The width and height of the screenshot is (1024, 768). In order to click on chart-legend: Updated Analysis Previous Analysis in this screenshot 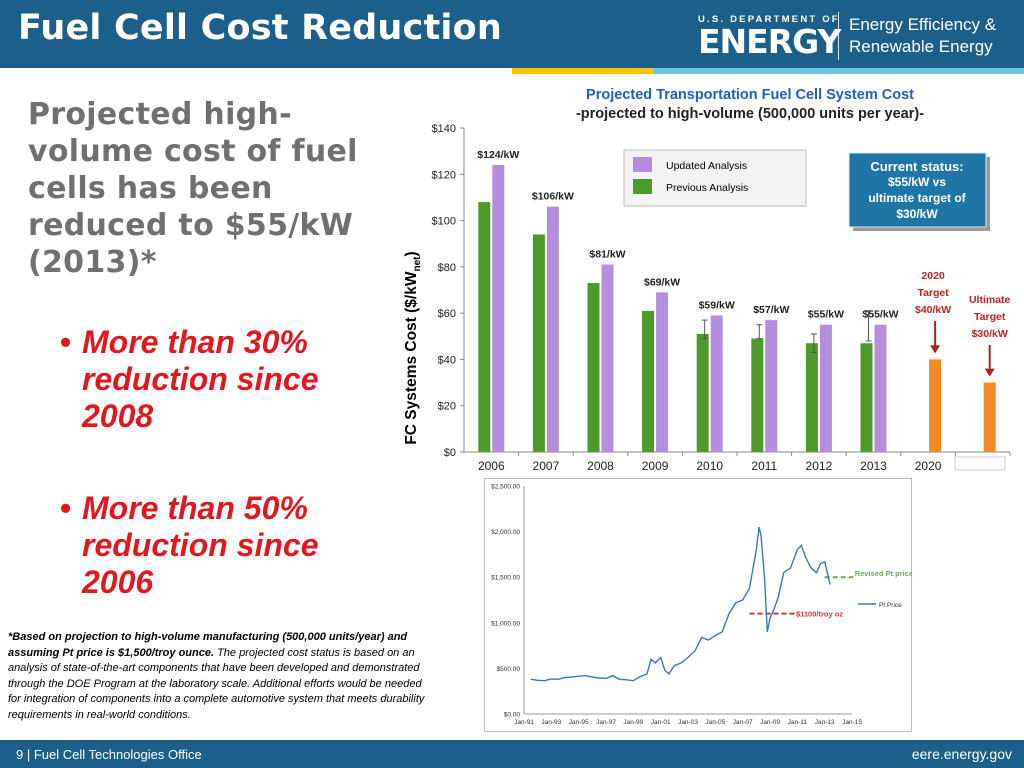, I will do `click(715, 178)`.